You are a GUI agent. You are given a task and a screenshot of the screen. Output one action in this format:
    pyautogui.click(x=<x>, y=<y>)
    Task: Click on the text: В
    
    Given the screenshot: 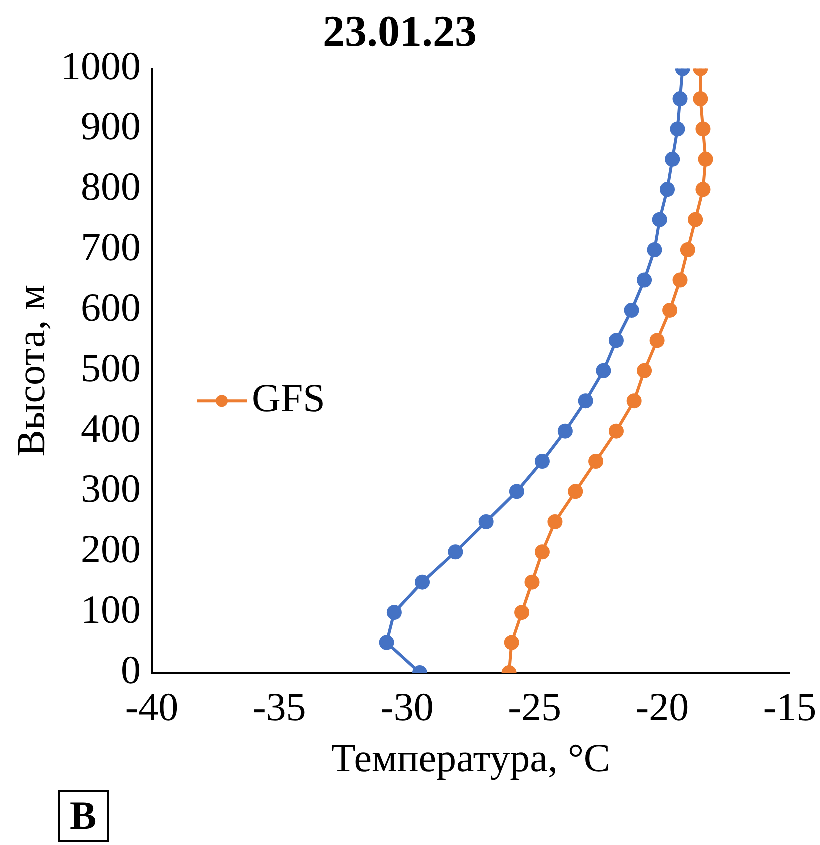 What is the action you would take?
    pyautogui.click(x=83, y=816)
    